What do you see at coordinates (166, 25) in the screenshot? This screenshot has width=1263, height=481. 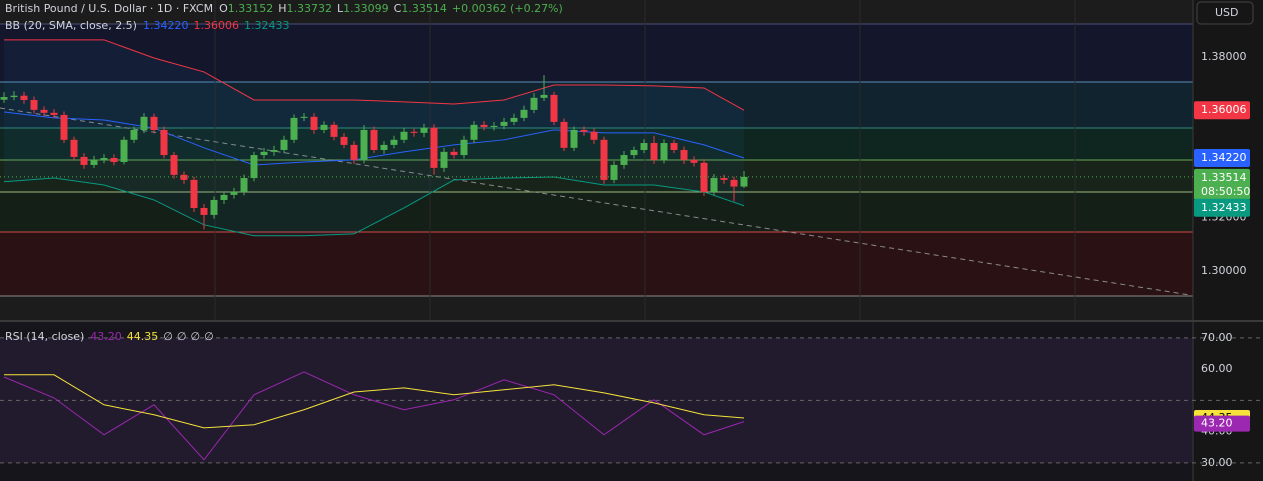 I see `bb-basis: 1.34220` at bounding box center [166, 25].